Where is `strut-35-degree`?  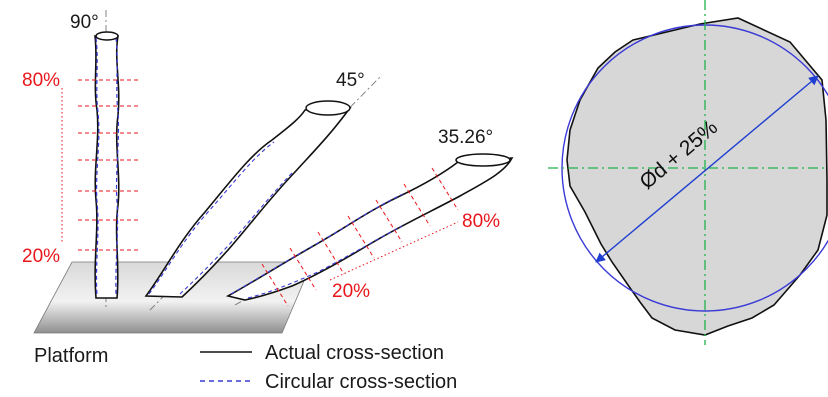
strut-35-degree is located at coordinates (369, 229).